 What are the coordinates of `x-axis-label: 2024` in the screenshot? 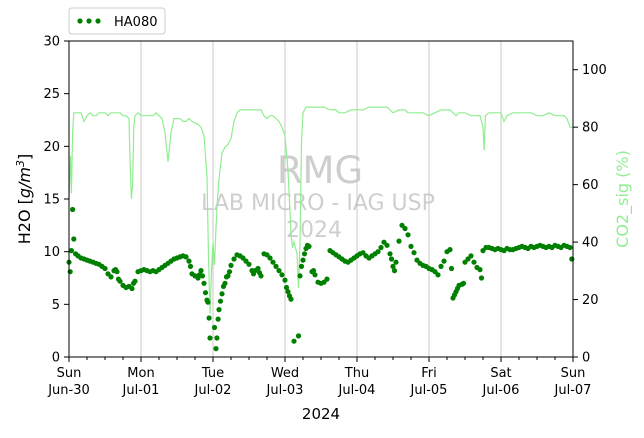 It's located at (321, 414).